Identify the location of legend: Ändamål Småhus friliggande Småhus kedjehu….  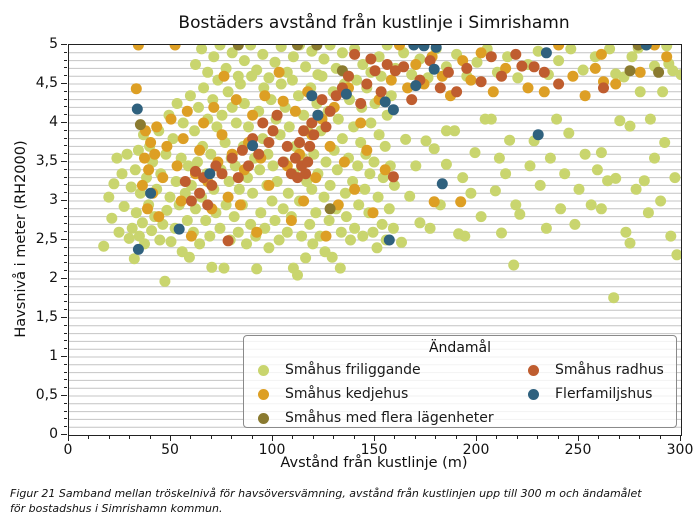
(460, 381).